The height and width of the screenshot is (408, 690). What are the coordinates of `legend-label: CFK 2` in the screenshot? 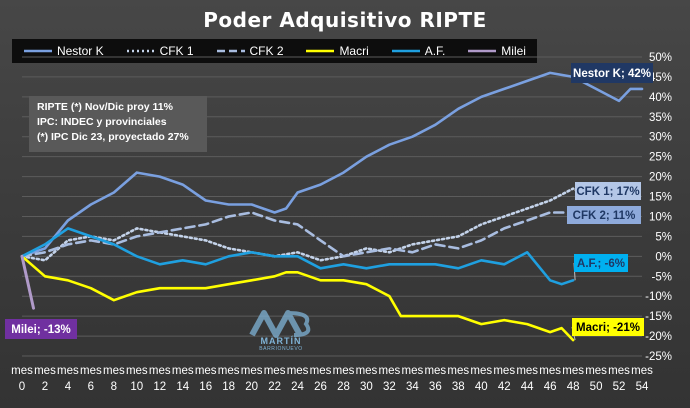 It's located at (266, 51).